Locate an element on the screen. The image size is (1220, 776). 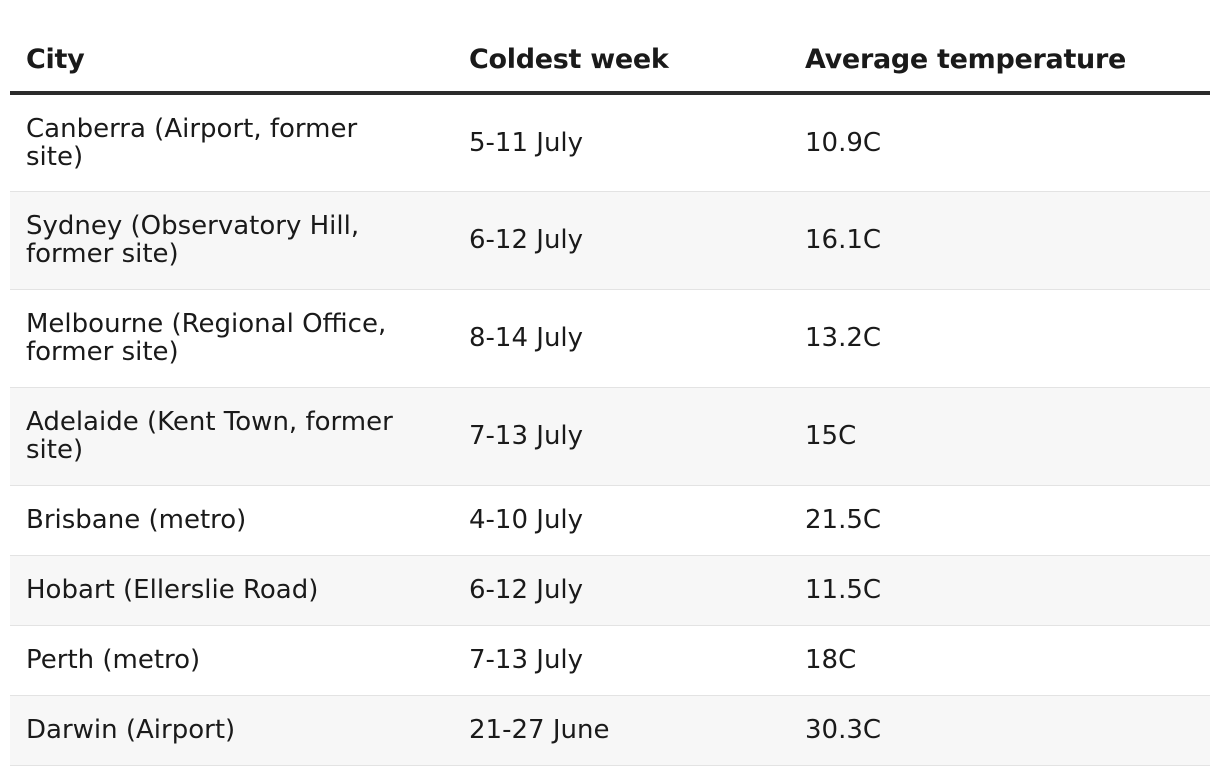
header-city: City is located at coordinates (231, 47).